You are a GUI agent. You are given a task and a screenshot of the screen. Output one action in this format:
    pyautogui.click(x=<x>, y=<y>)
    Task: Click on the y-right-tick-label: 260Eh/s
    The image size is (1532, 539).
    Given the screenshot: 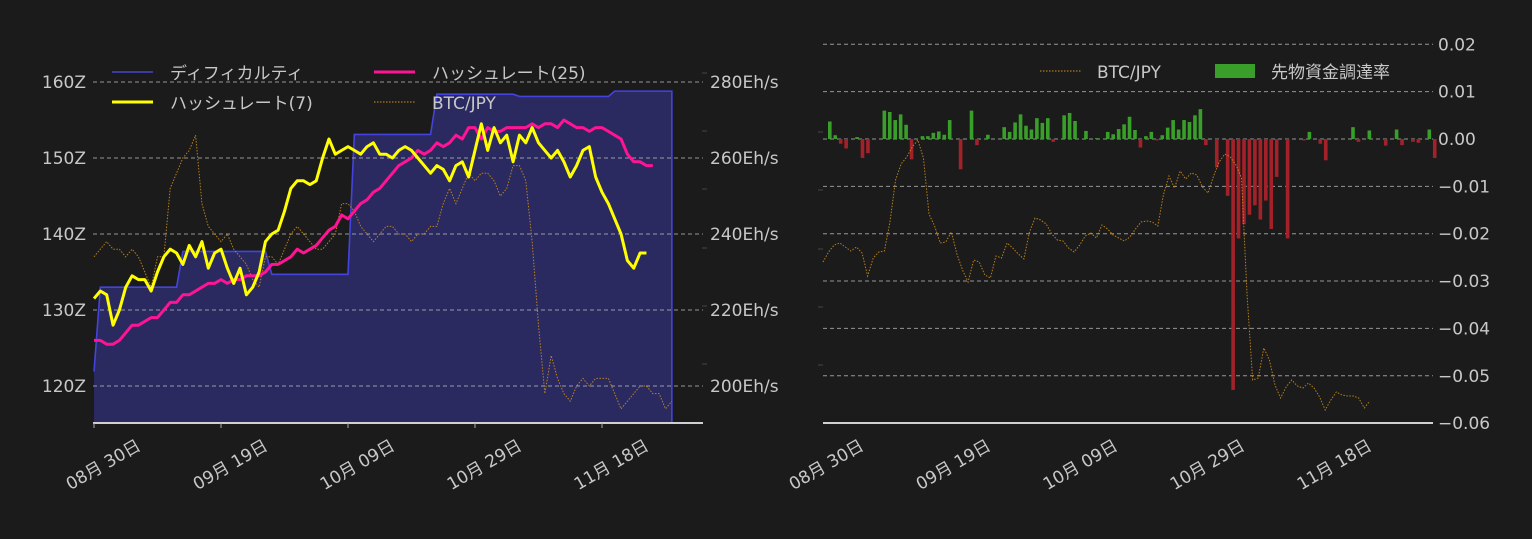 What is the action you would take?
    pyautogui.click(x=744, y=159)
    